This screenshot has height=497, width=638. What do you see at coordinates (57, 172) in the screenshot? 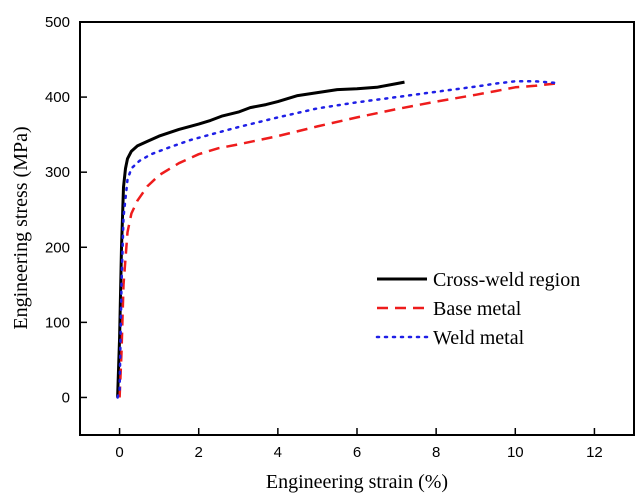
I see `y-tick-label: 300` at bounding box center [57, 172].